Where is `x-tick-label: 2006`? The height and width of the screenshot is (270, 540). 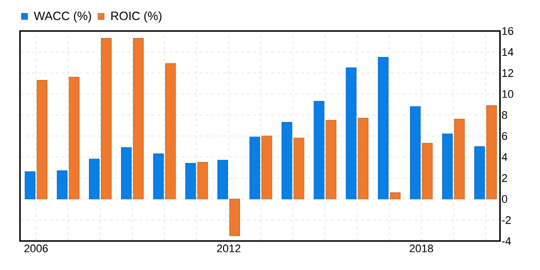 x-tick-label: 2006 is located at coordinates (36, 248).